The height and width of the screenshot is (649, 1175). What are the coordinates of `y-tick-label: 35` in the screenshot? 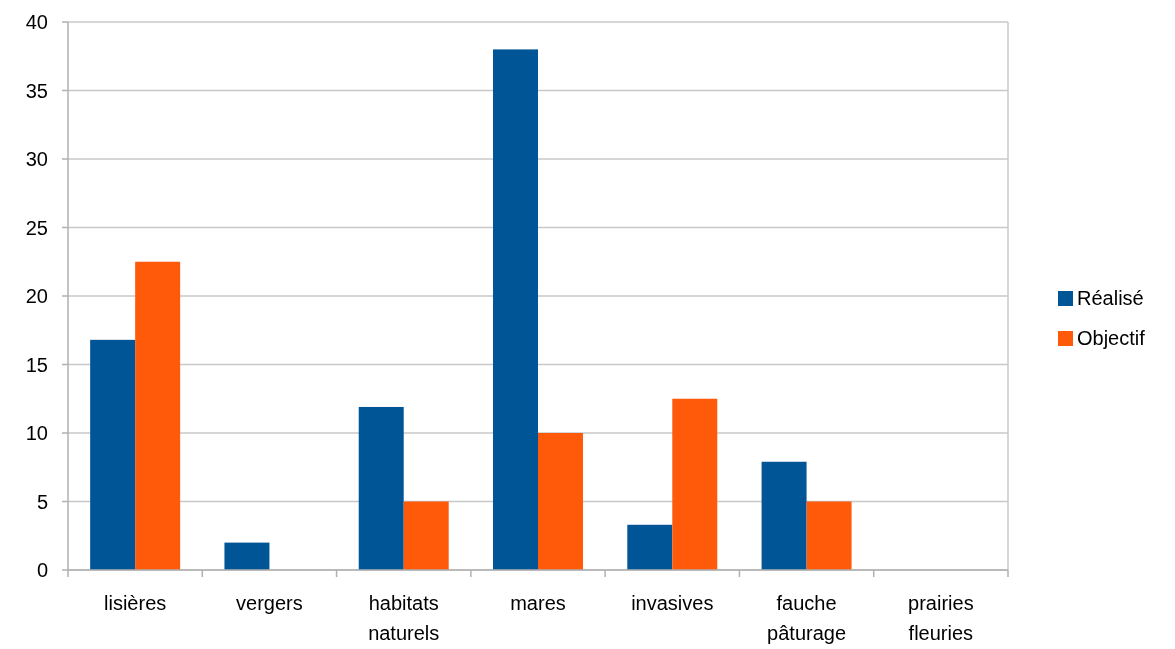 It's located at (36, 90).